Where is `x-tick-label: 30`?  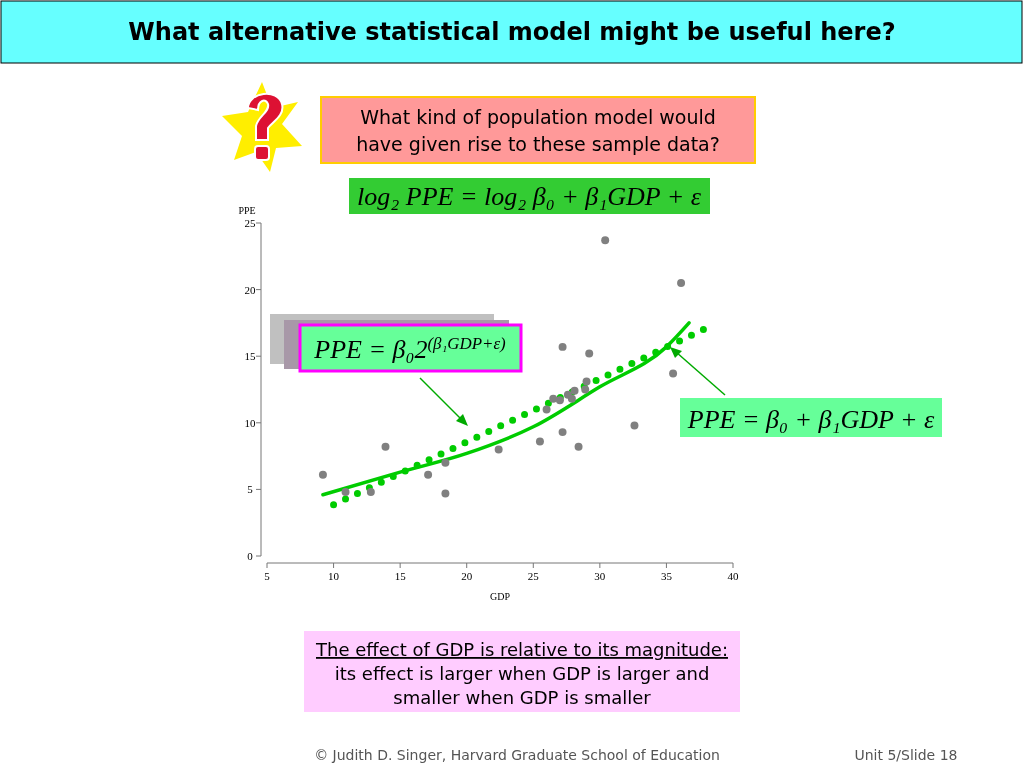 x-tick-label: 30 is located at coordinates (600, 576).